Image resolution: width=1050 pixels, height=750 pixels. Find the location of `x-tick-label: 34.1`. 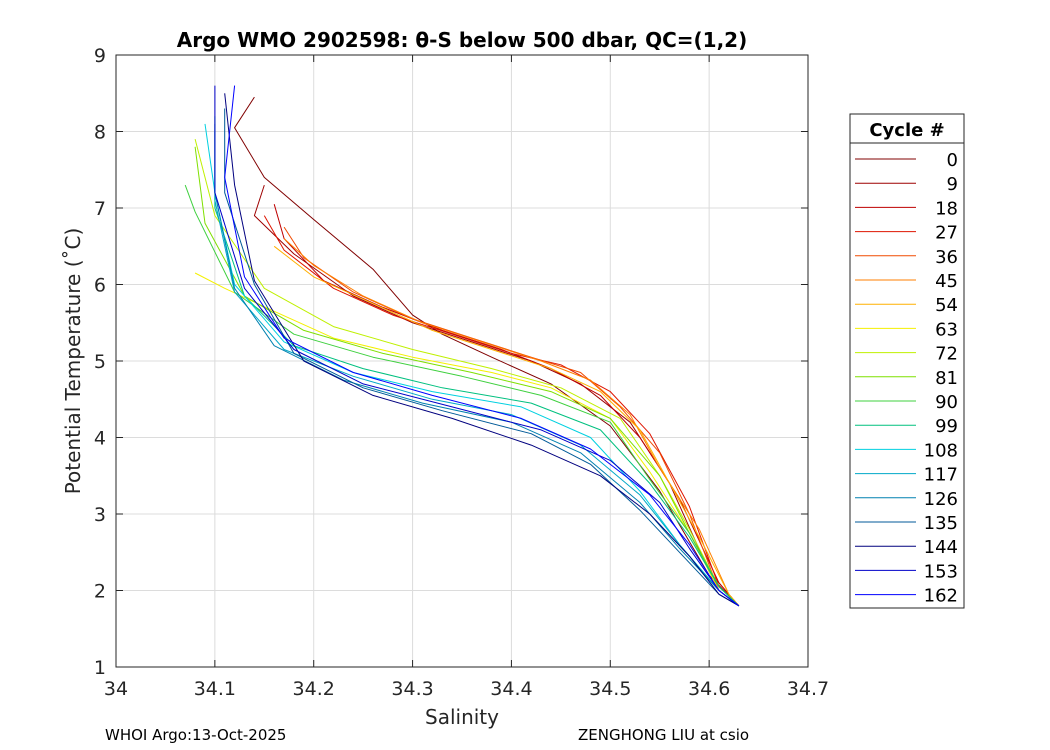

x-tick-label: 34.1 is located at coordinates (215, 689).